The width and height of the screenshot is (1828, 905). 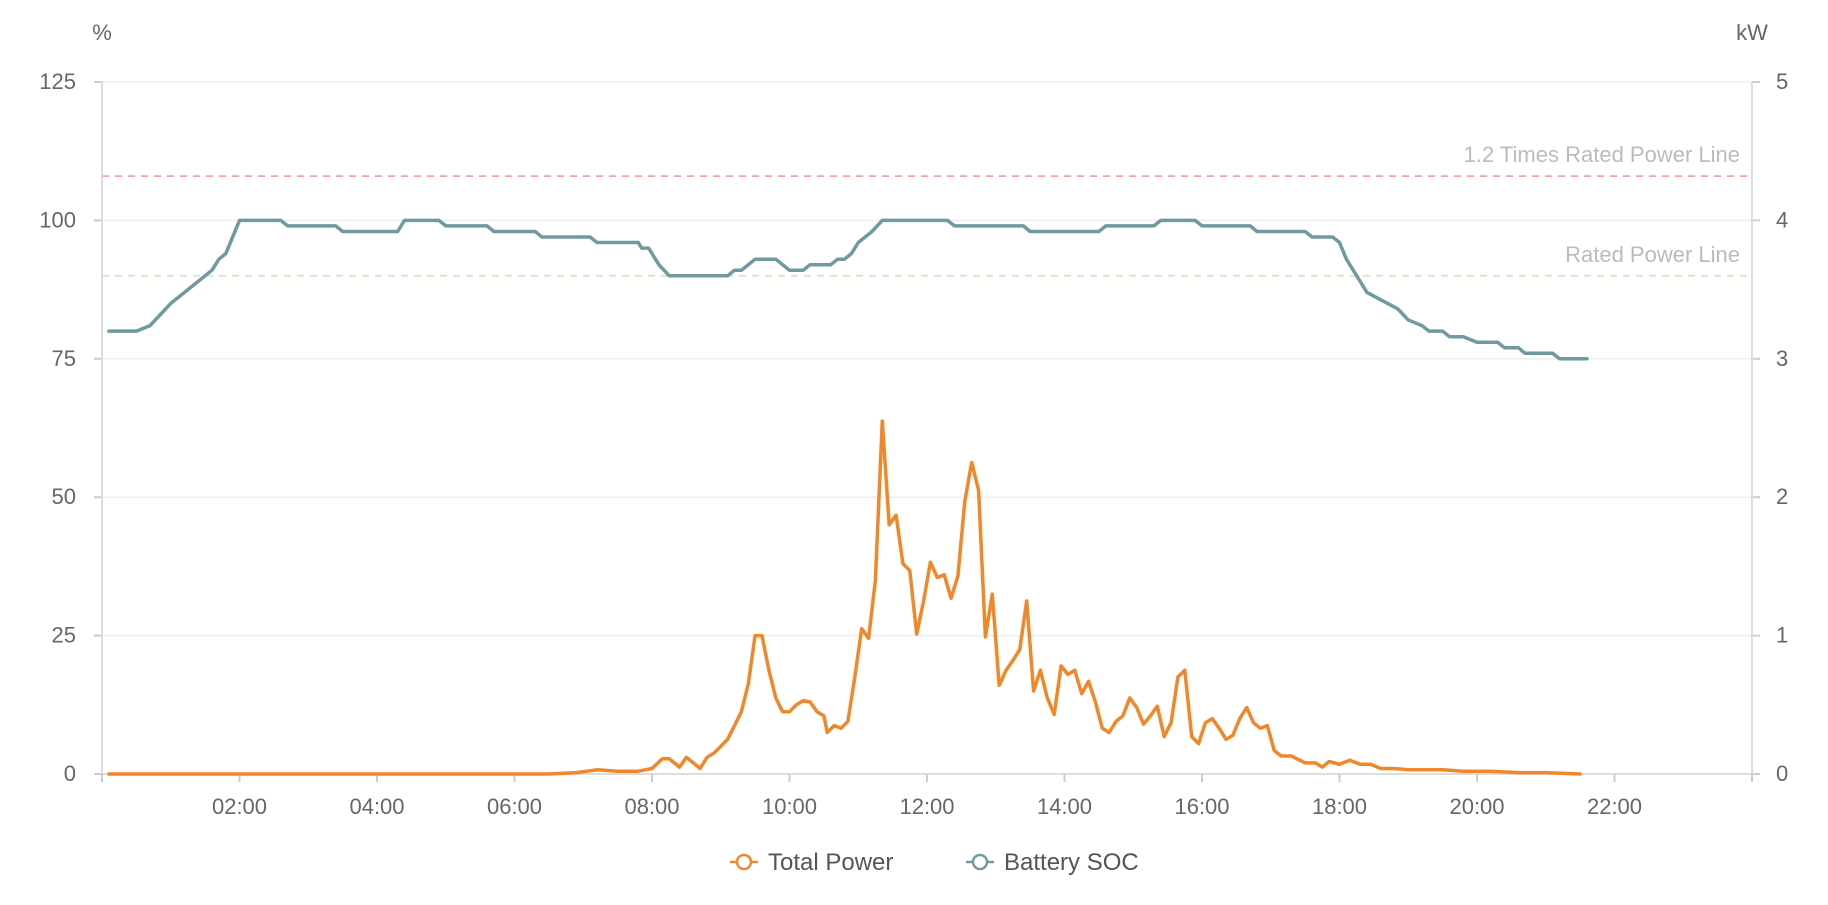 What do you see at coordinates (102, 32) in the screenshot?
I see `left-axis-unit: %` at bounding box center [102, 32].